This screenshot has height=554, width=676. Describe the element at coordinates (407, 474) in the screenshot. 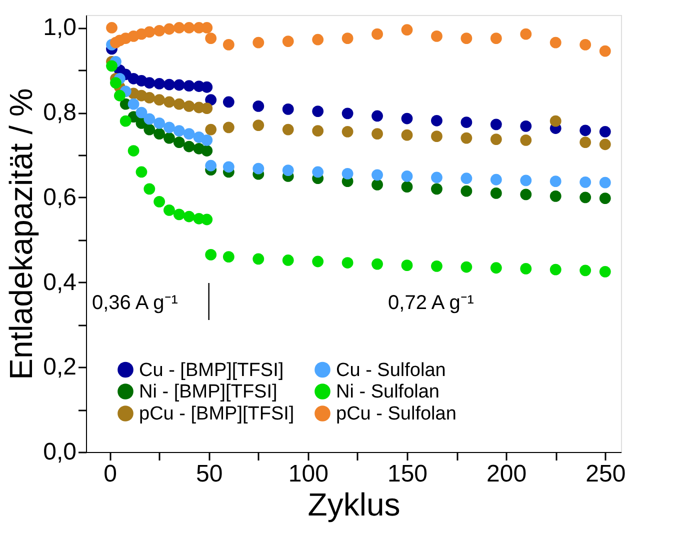

I see `x-tick-label: 150` at that location.